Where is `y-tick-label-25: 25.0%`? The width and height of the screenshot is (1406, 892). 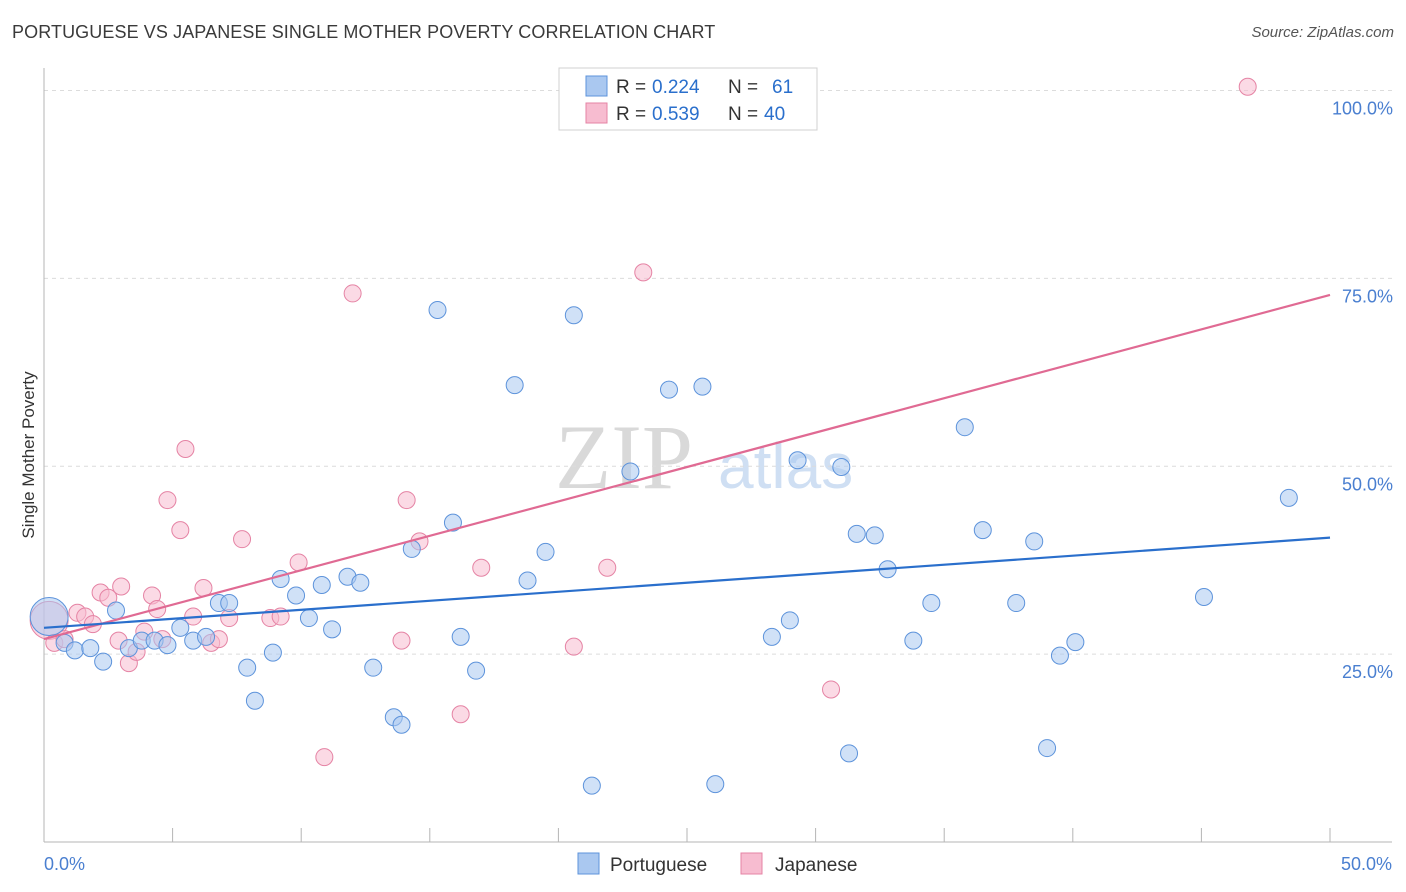
y-tick-label-25: 25.0% is located at coordinates (1367, 672).